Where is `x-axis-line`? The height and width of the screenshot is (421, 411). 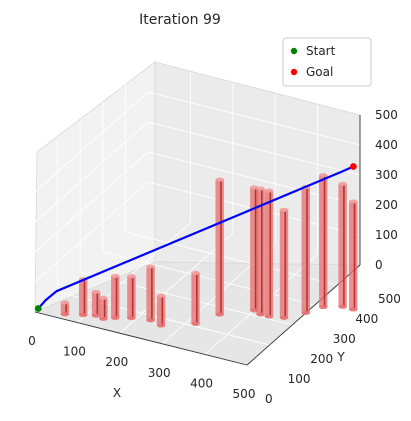 x-axis-line is located at coordinates (141, 338).